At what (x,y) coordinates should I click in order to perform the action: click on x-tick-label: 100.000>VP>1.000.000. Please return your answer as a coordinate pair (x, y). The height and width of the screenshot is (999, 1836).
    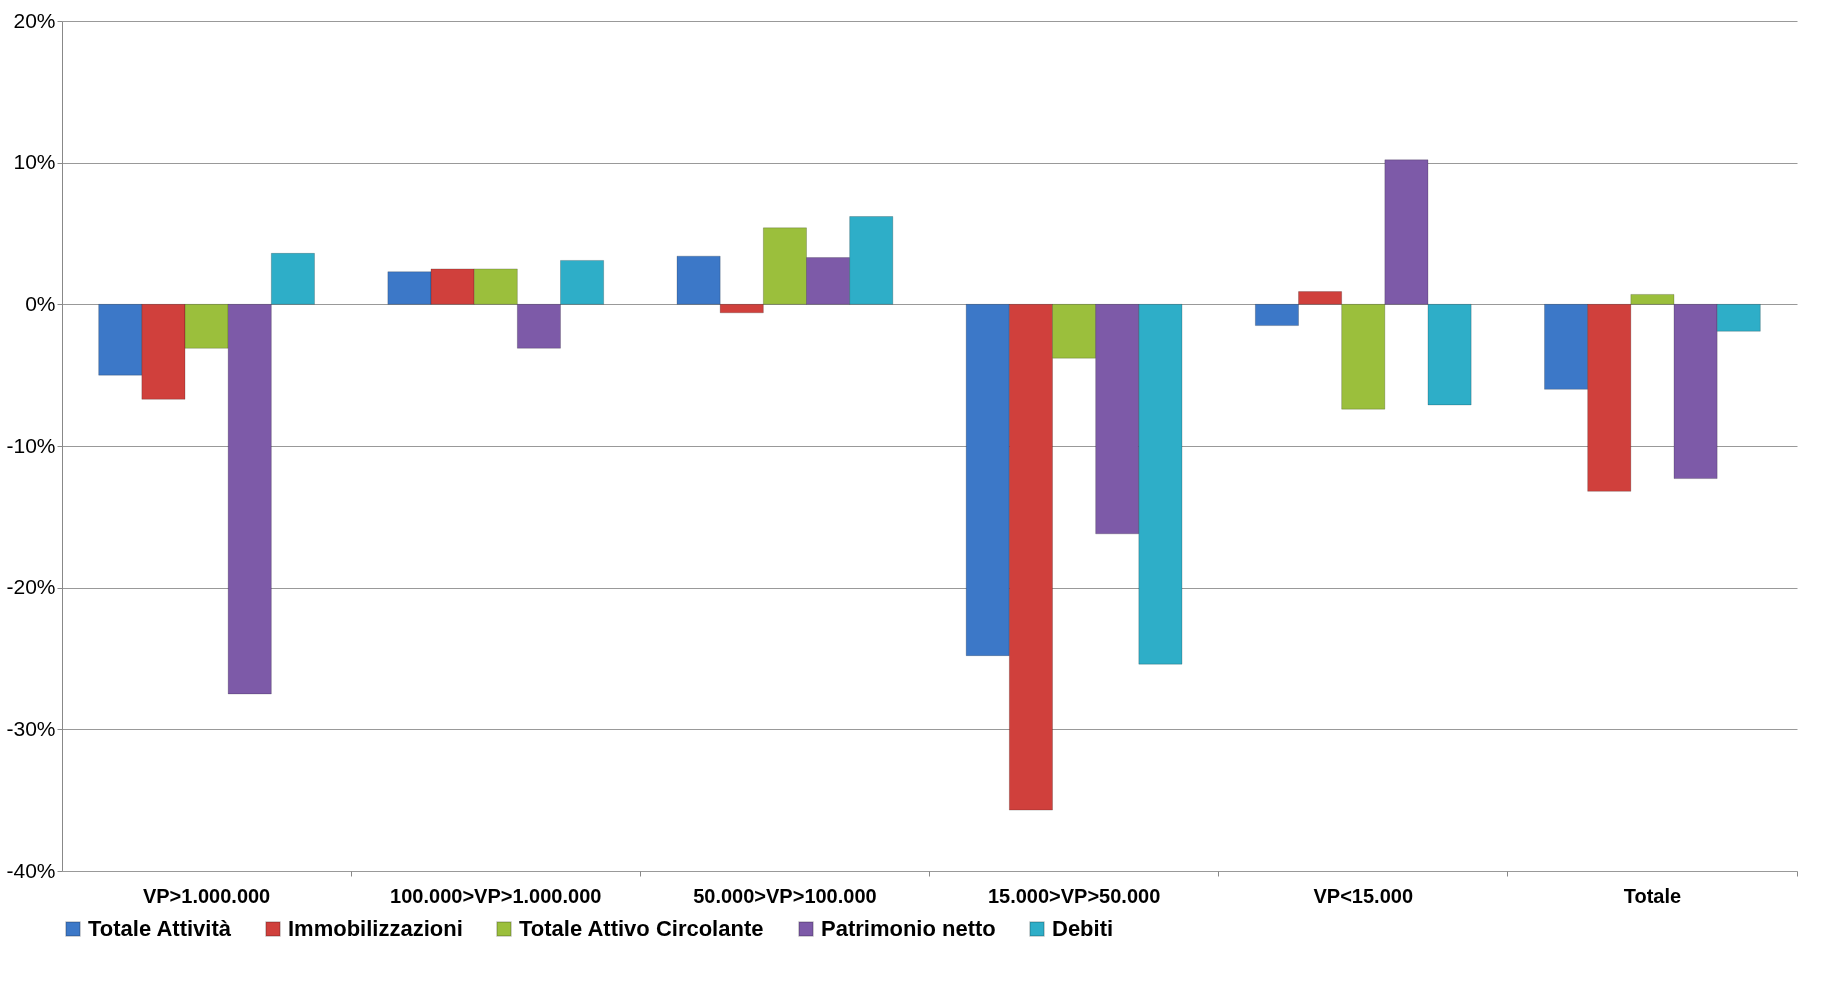
    Looking at the image, I should click on (496, 895).